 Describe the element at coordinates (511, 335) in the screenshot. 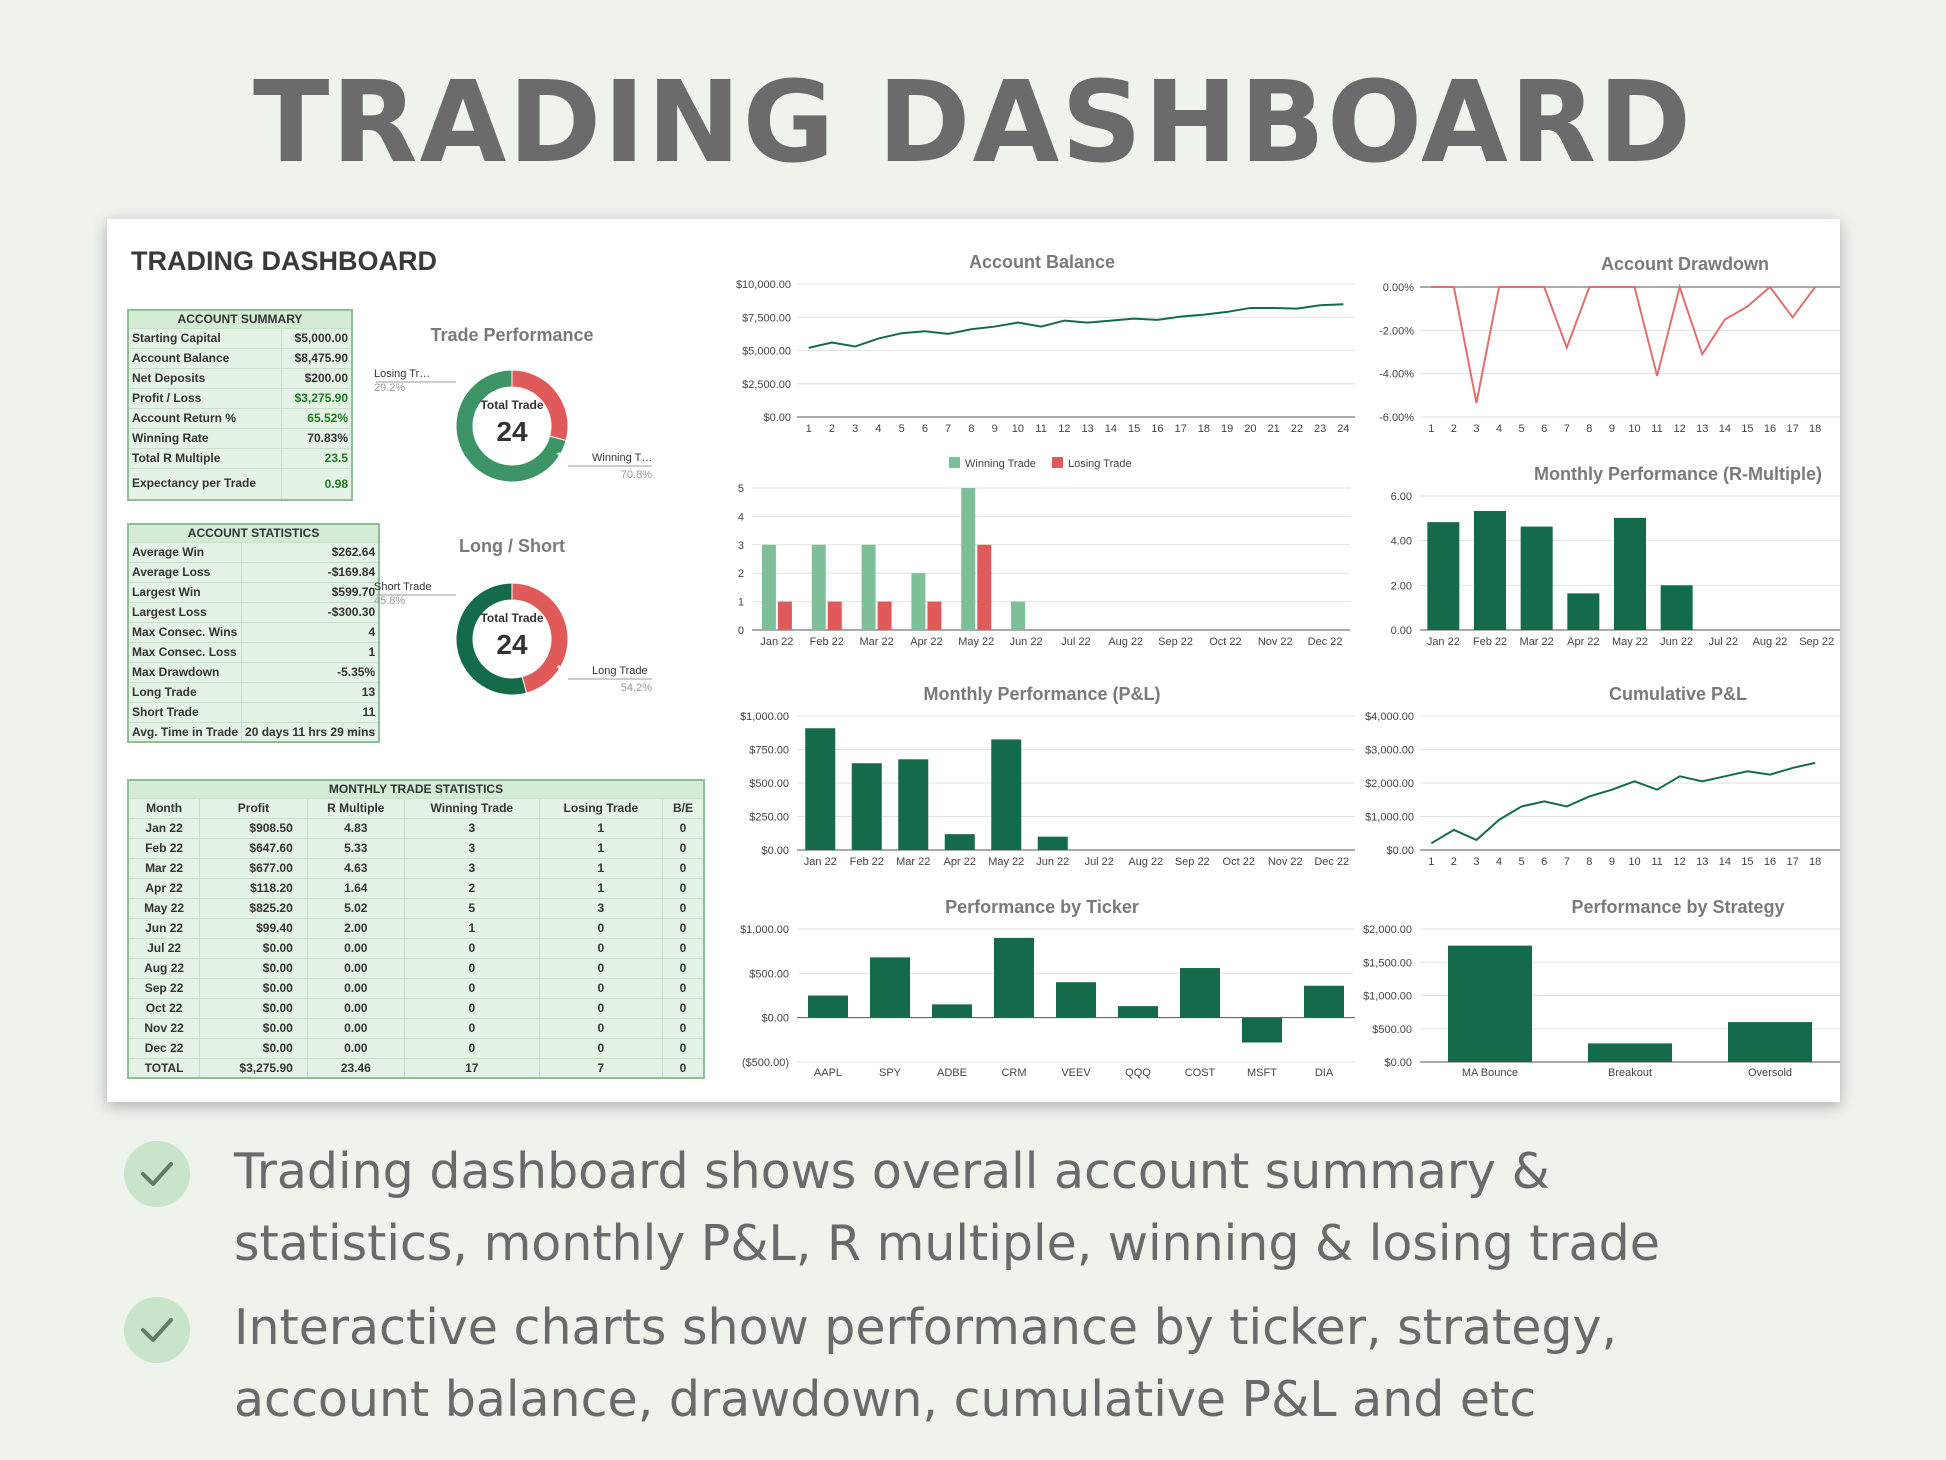

I see `chart-title: Trade Performance` at that location.